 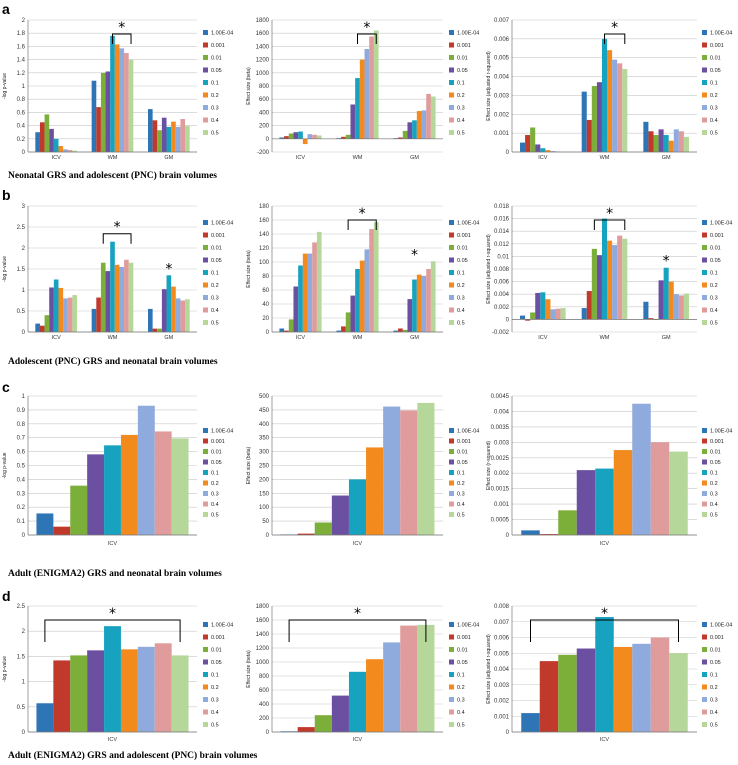 What do you see at coordinates (6, 9) in the screenshot?
I see `panel-letter-a: a` at bounding box center [6, 9].